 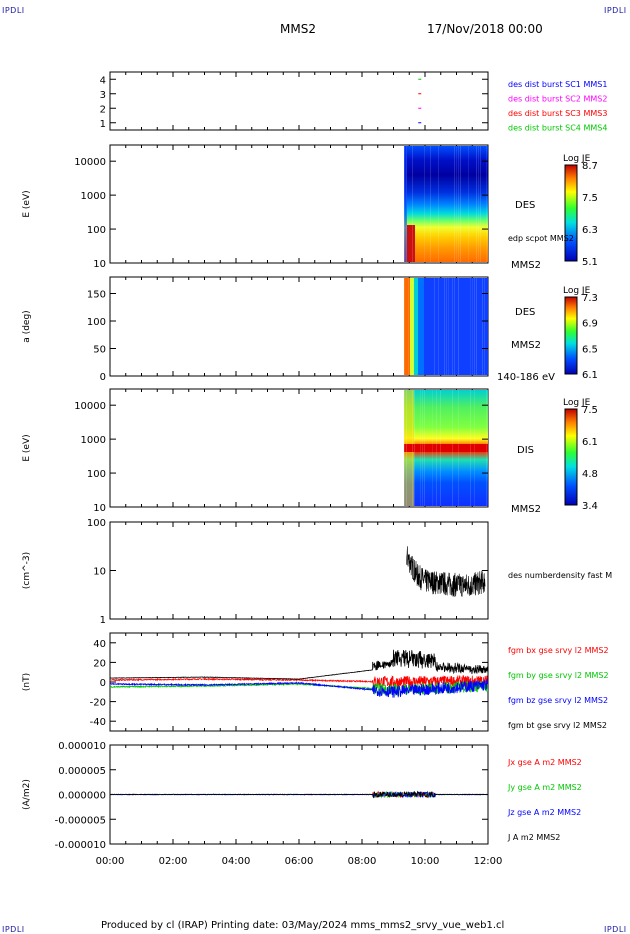 I want to click on spectrogram-edge, so click(x=405, y=204).